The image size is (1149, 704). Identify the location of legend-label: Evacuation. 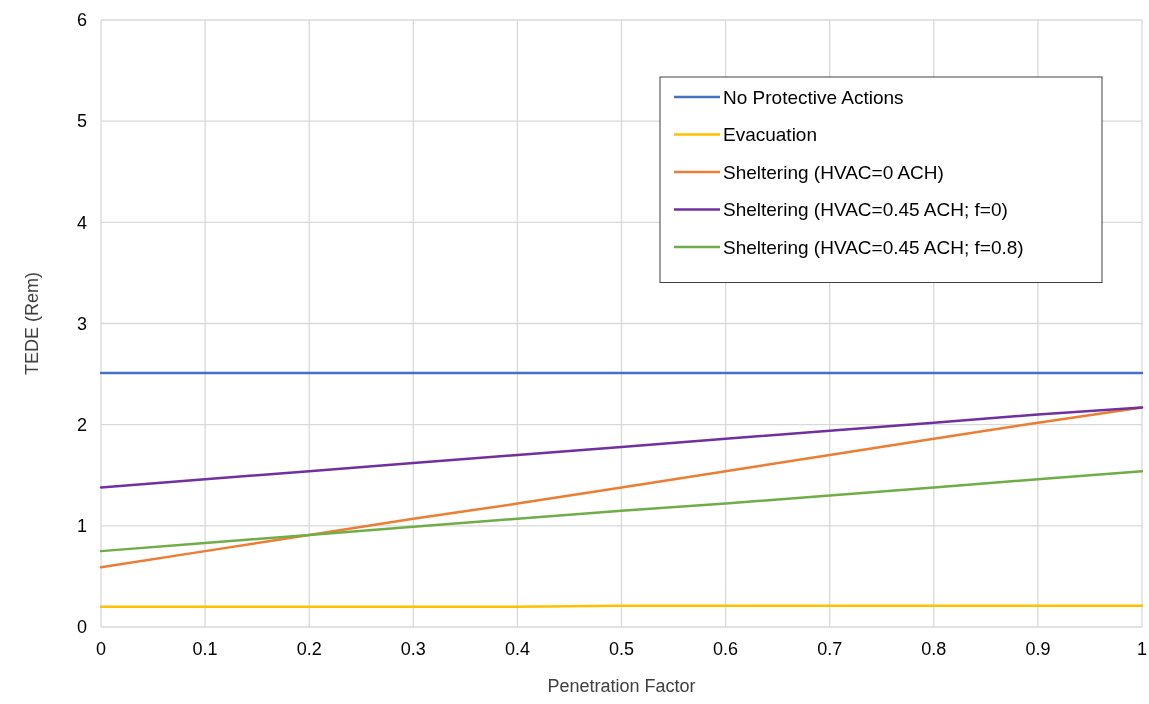
(770, 135).